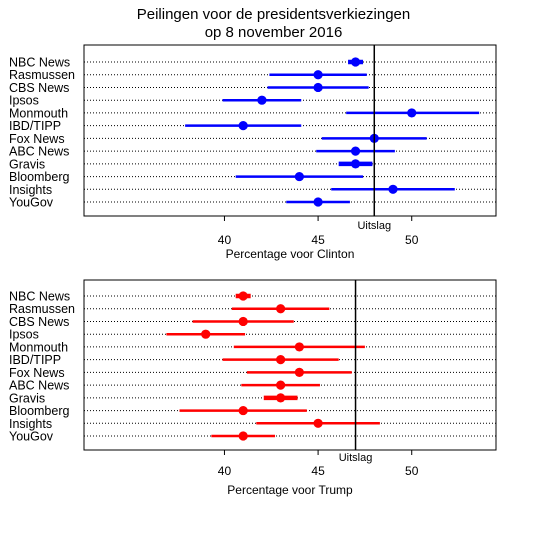 This screenshot has width=547, height=534. I want to click on clinton-category-label: Monmouth, so click(38, 113).